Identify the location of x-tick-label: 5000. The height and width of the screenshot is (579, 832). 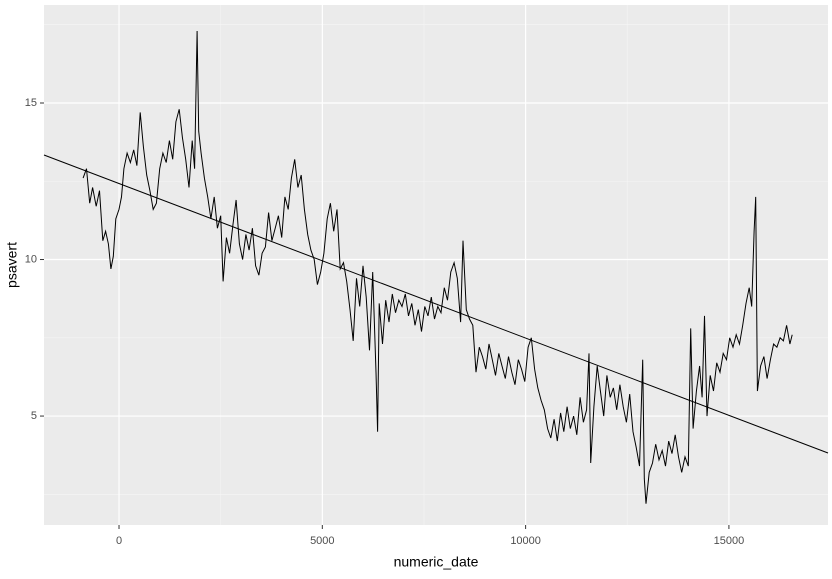
(322, 541).